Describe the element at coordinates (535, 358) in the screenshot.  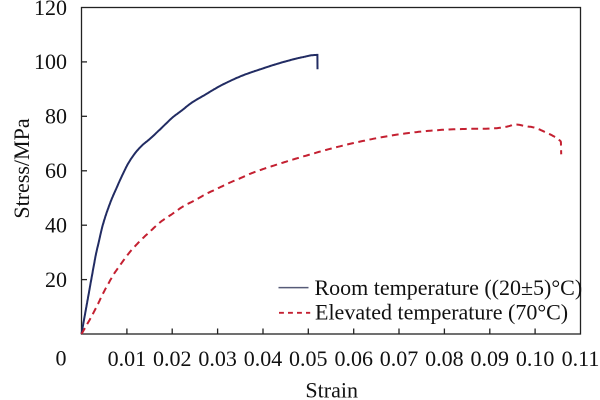
I see `svg-text: 0.10` at that location.